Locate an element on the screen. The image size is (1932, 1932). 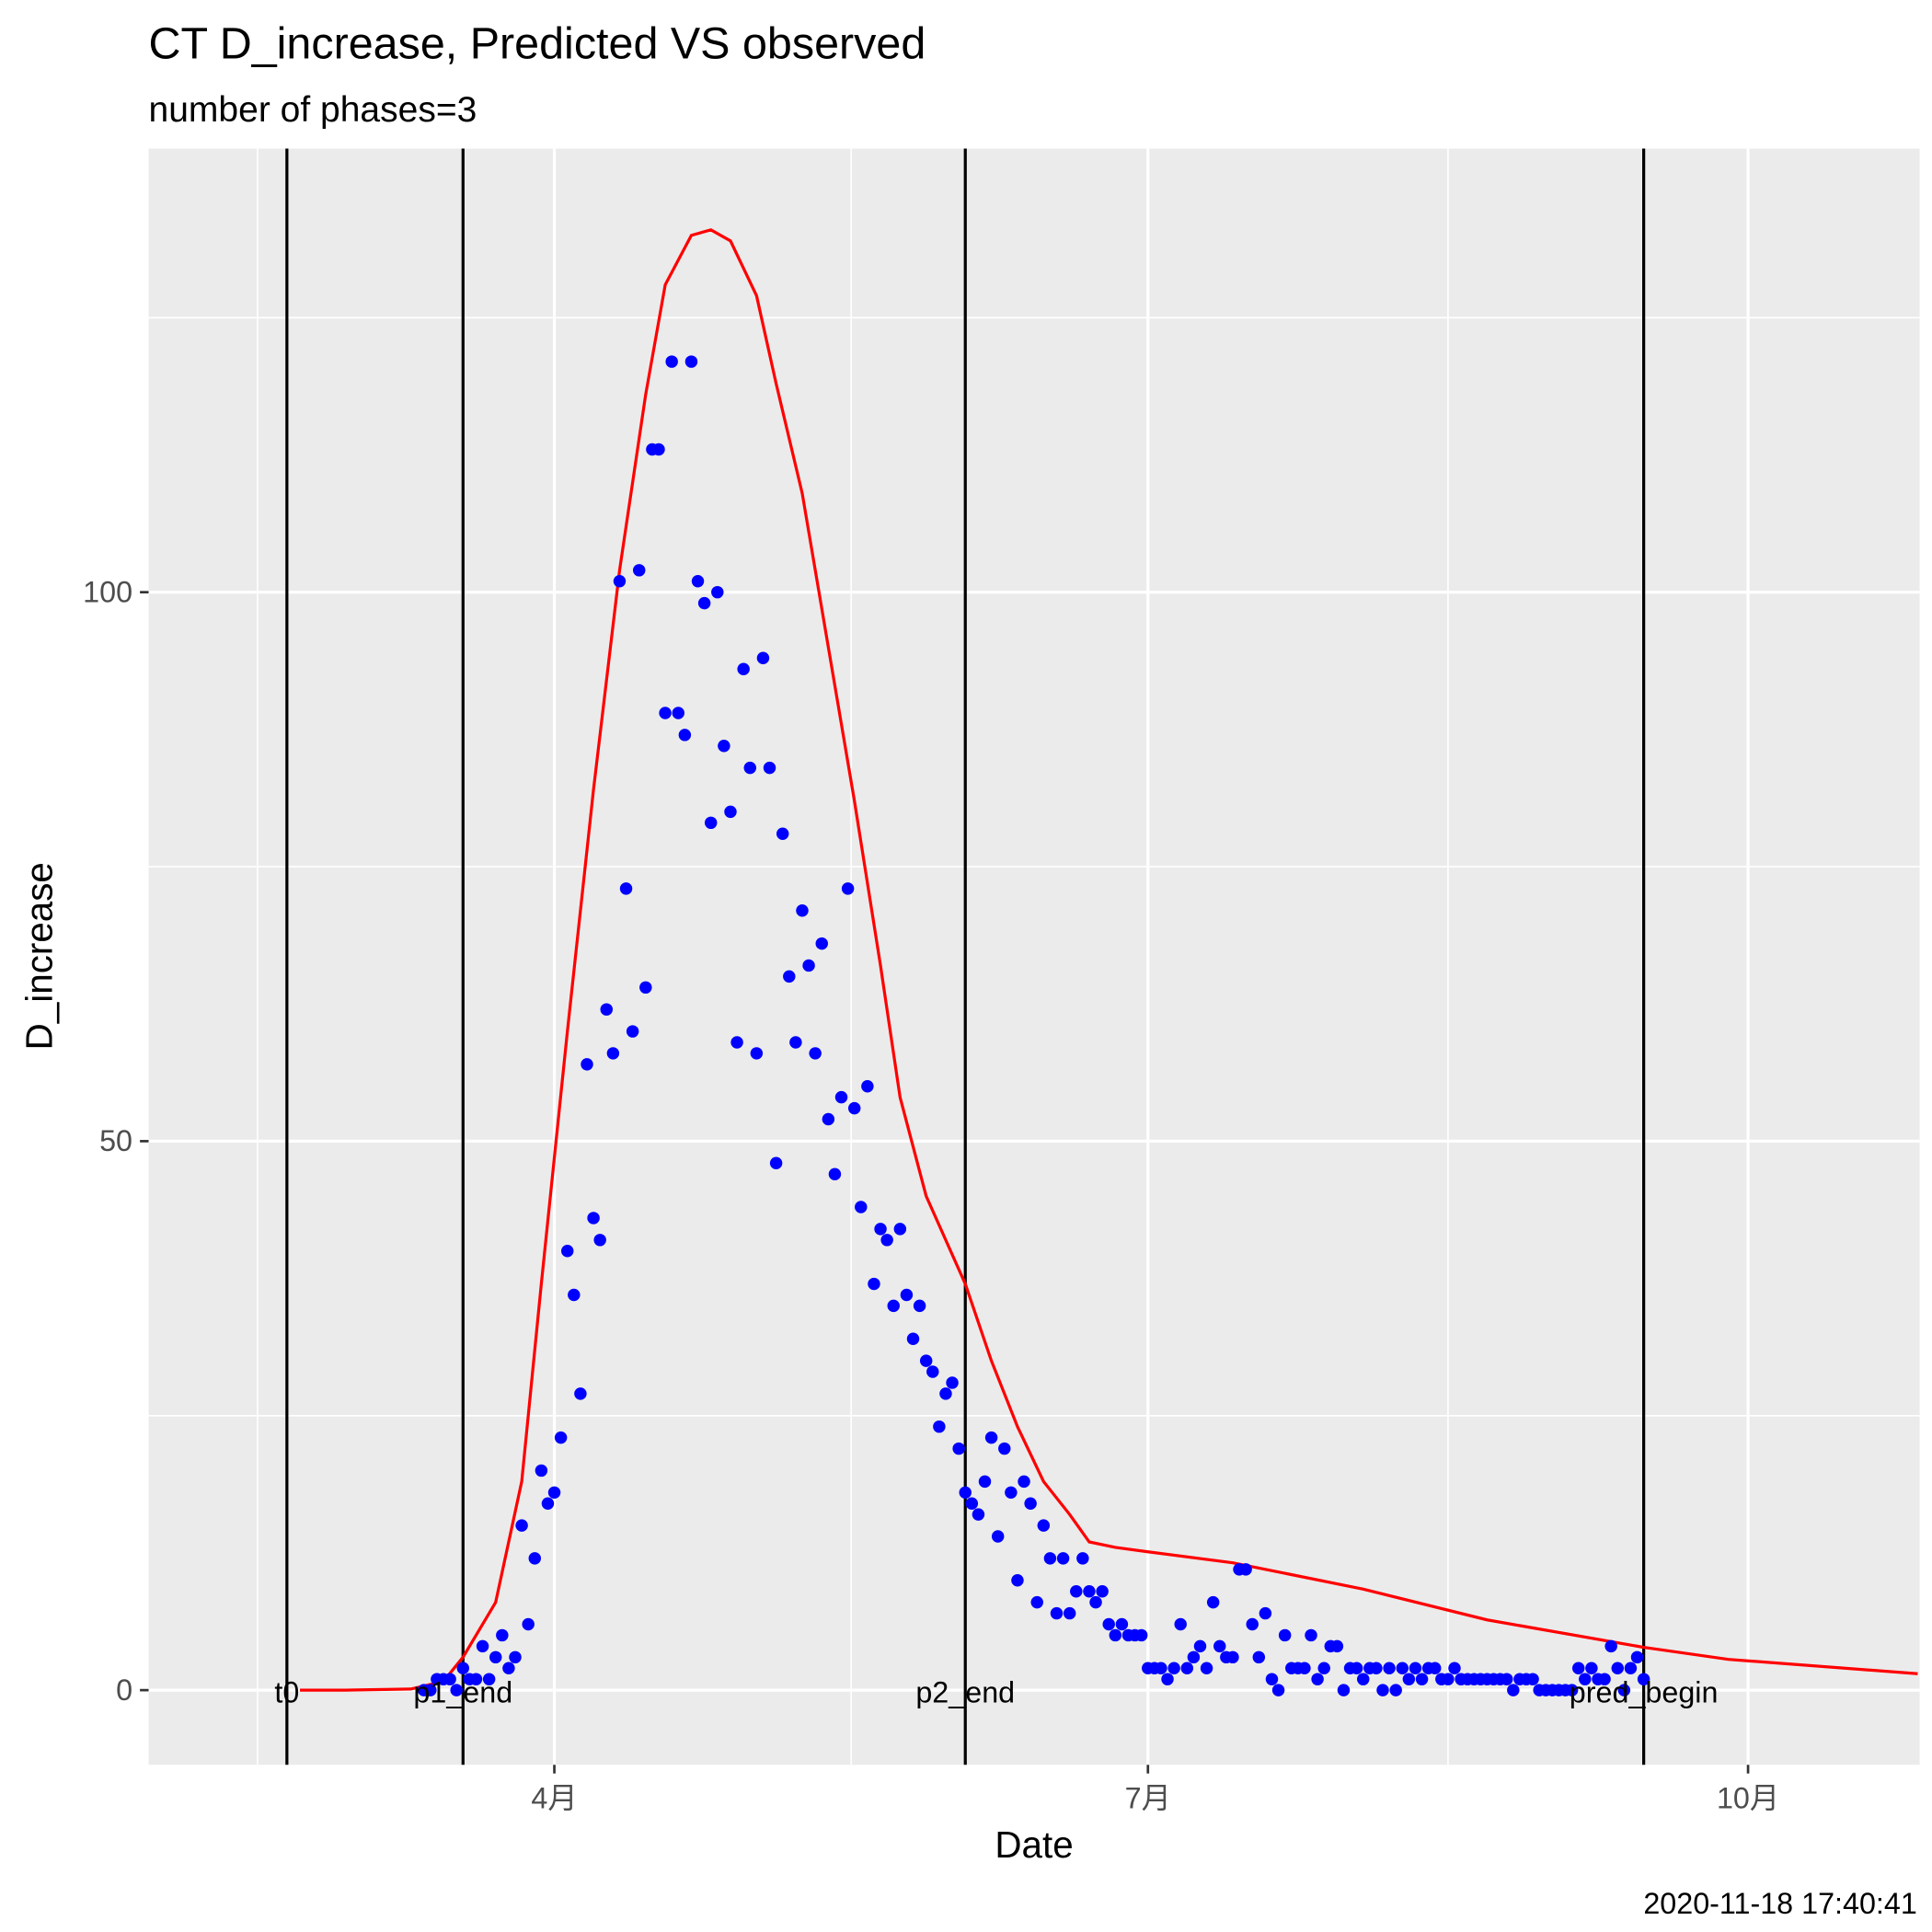
x-tick-label: 4月 is located at coordinates (554, 1797).